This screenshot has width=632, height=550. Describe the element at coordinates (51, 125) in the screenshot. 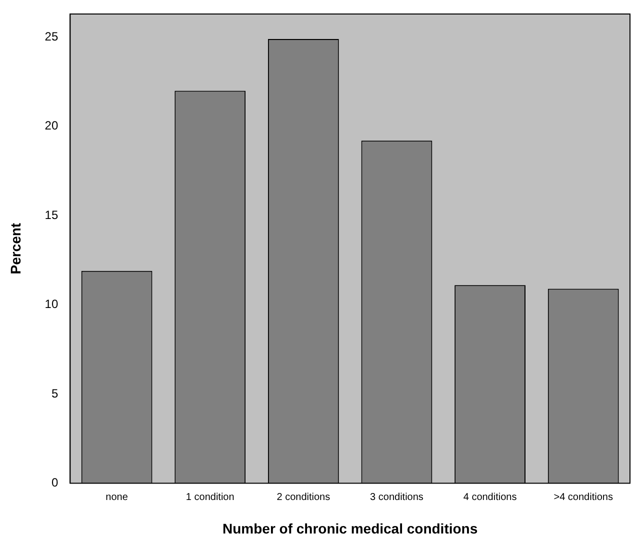

I see `y-tick-label: 20` at that location.